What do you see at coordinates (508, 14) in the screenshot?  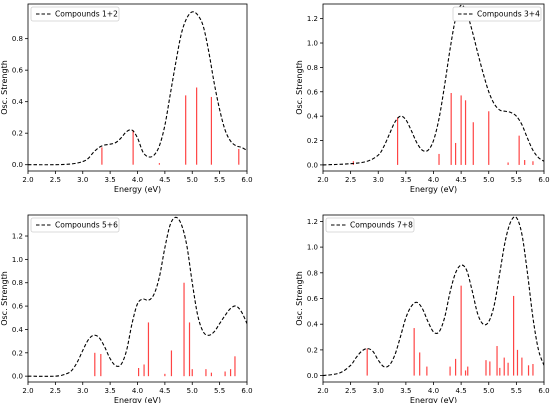 I see `legend-label: Compounds 3+4` at bounding box center [508, 14].